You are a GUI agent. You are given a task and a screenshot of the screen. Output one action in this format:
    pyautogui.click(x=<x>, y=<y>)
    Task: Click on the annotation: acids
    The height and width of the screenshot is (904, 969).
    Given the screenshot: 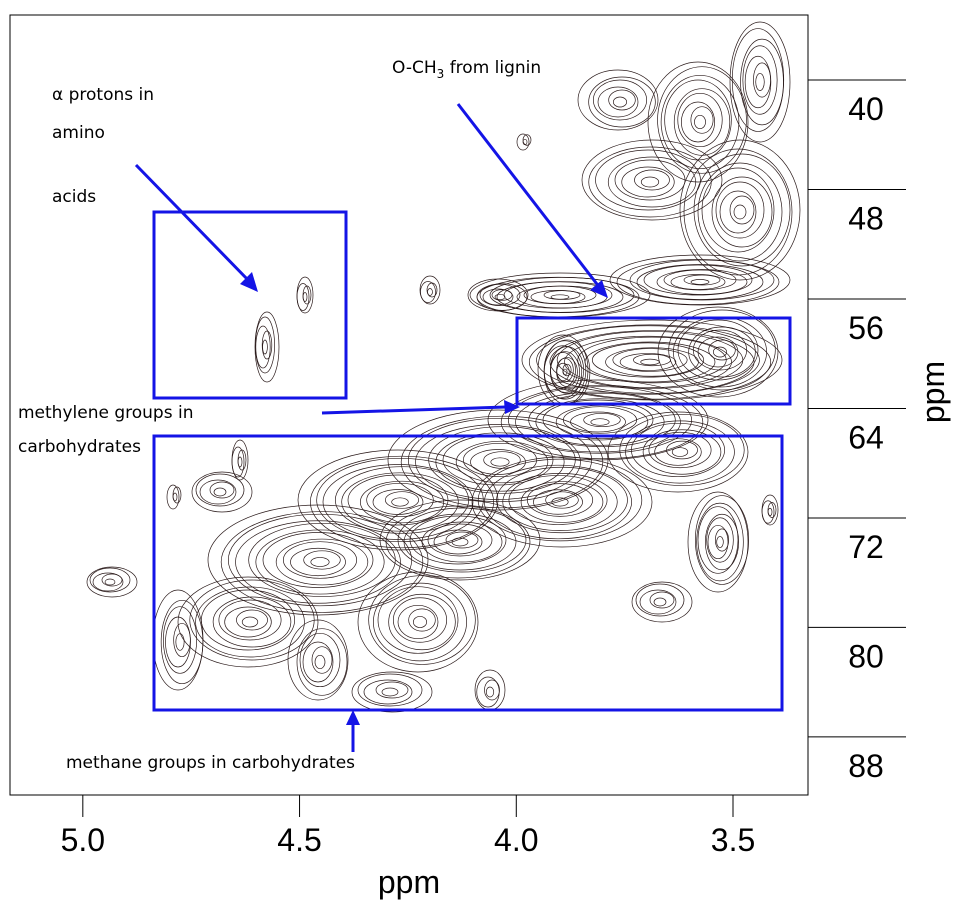 What is the action you would take?
    pyautogui.click(x=74, y=197)
    